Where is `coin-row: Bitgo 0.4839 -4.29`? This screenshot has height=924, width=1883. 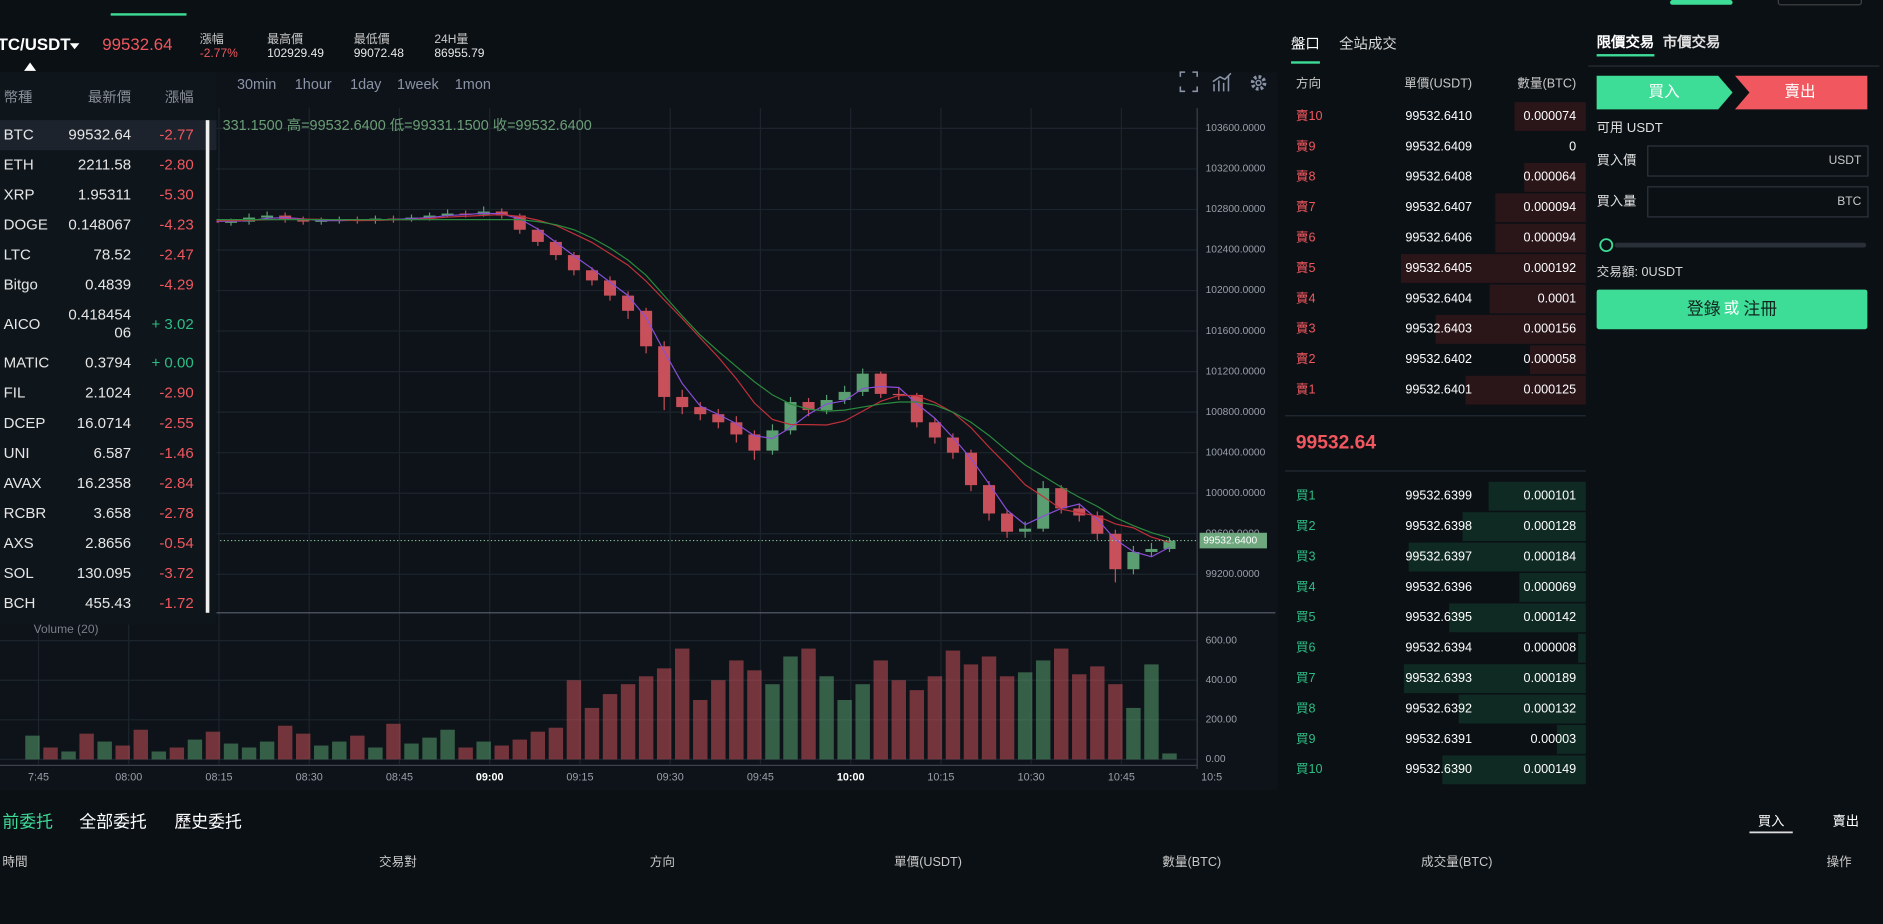 coin-row: Bitgo 0.4839 -4.29 is located at coordinates (108, 285).